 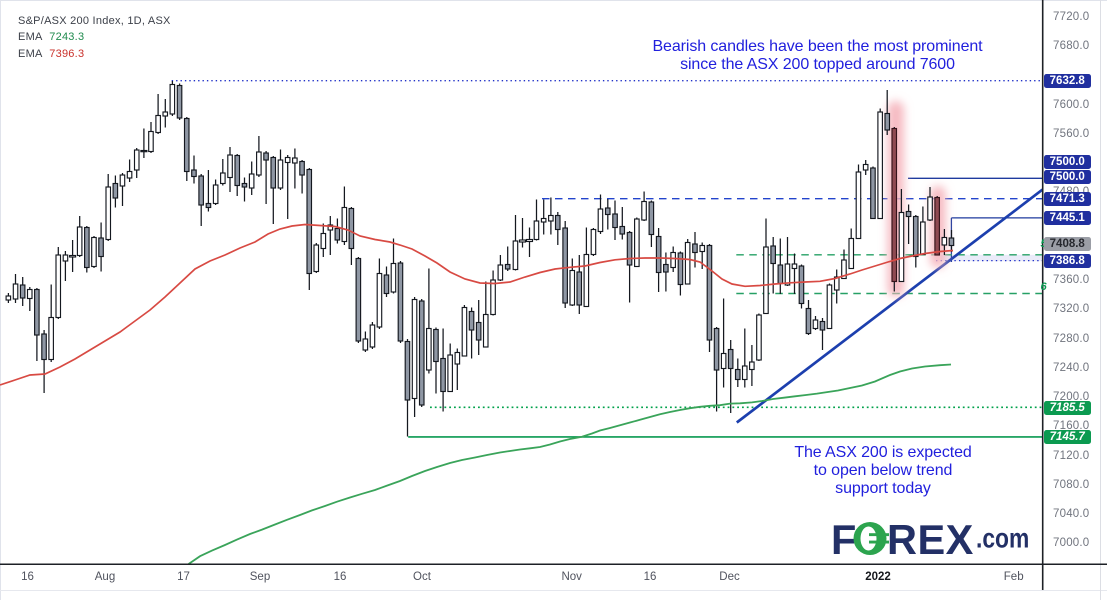 What do you see at coordinates (930, 538) in the screenshot?
I see `svg-text: REX` at bounding box center [930, 538].